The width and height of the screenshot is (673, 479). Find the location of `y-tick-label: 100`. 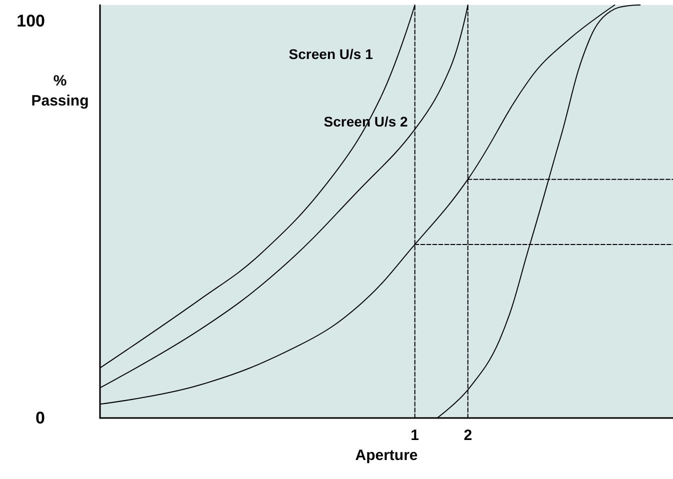

y-tick-label: 100 is located at coordinates (30, 20).